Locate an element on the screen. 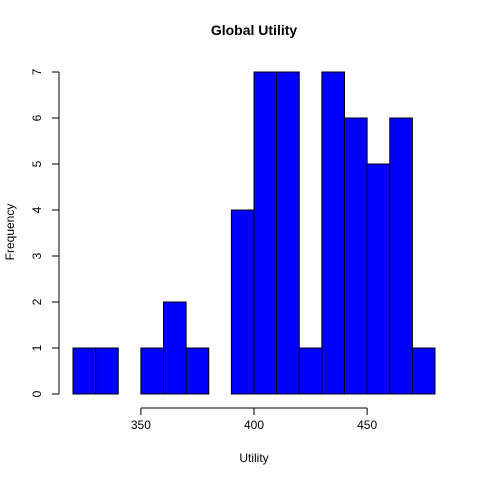  y-tick-label: 7 is located at coordinates (37, 71).